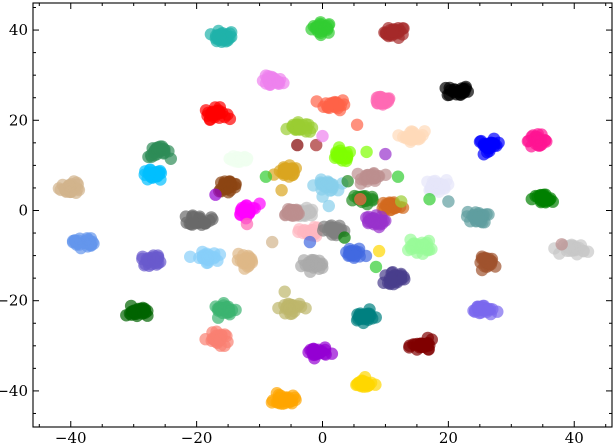 The image size is (616, 446). I want to click on y-tick-label: −40, so click(14, 391).